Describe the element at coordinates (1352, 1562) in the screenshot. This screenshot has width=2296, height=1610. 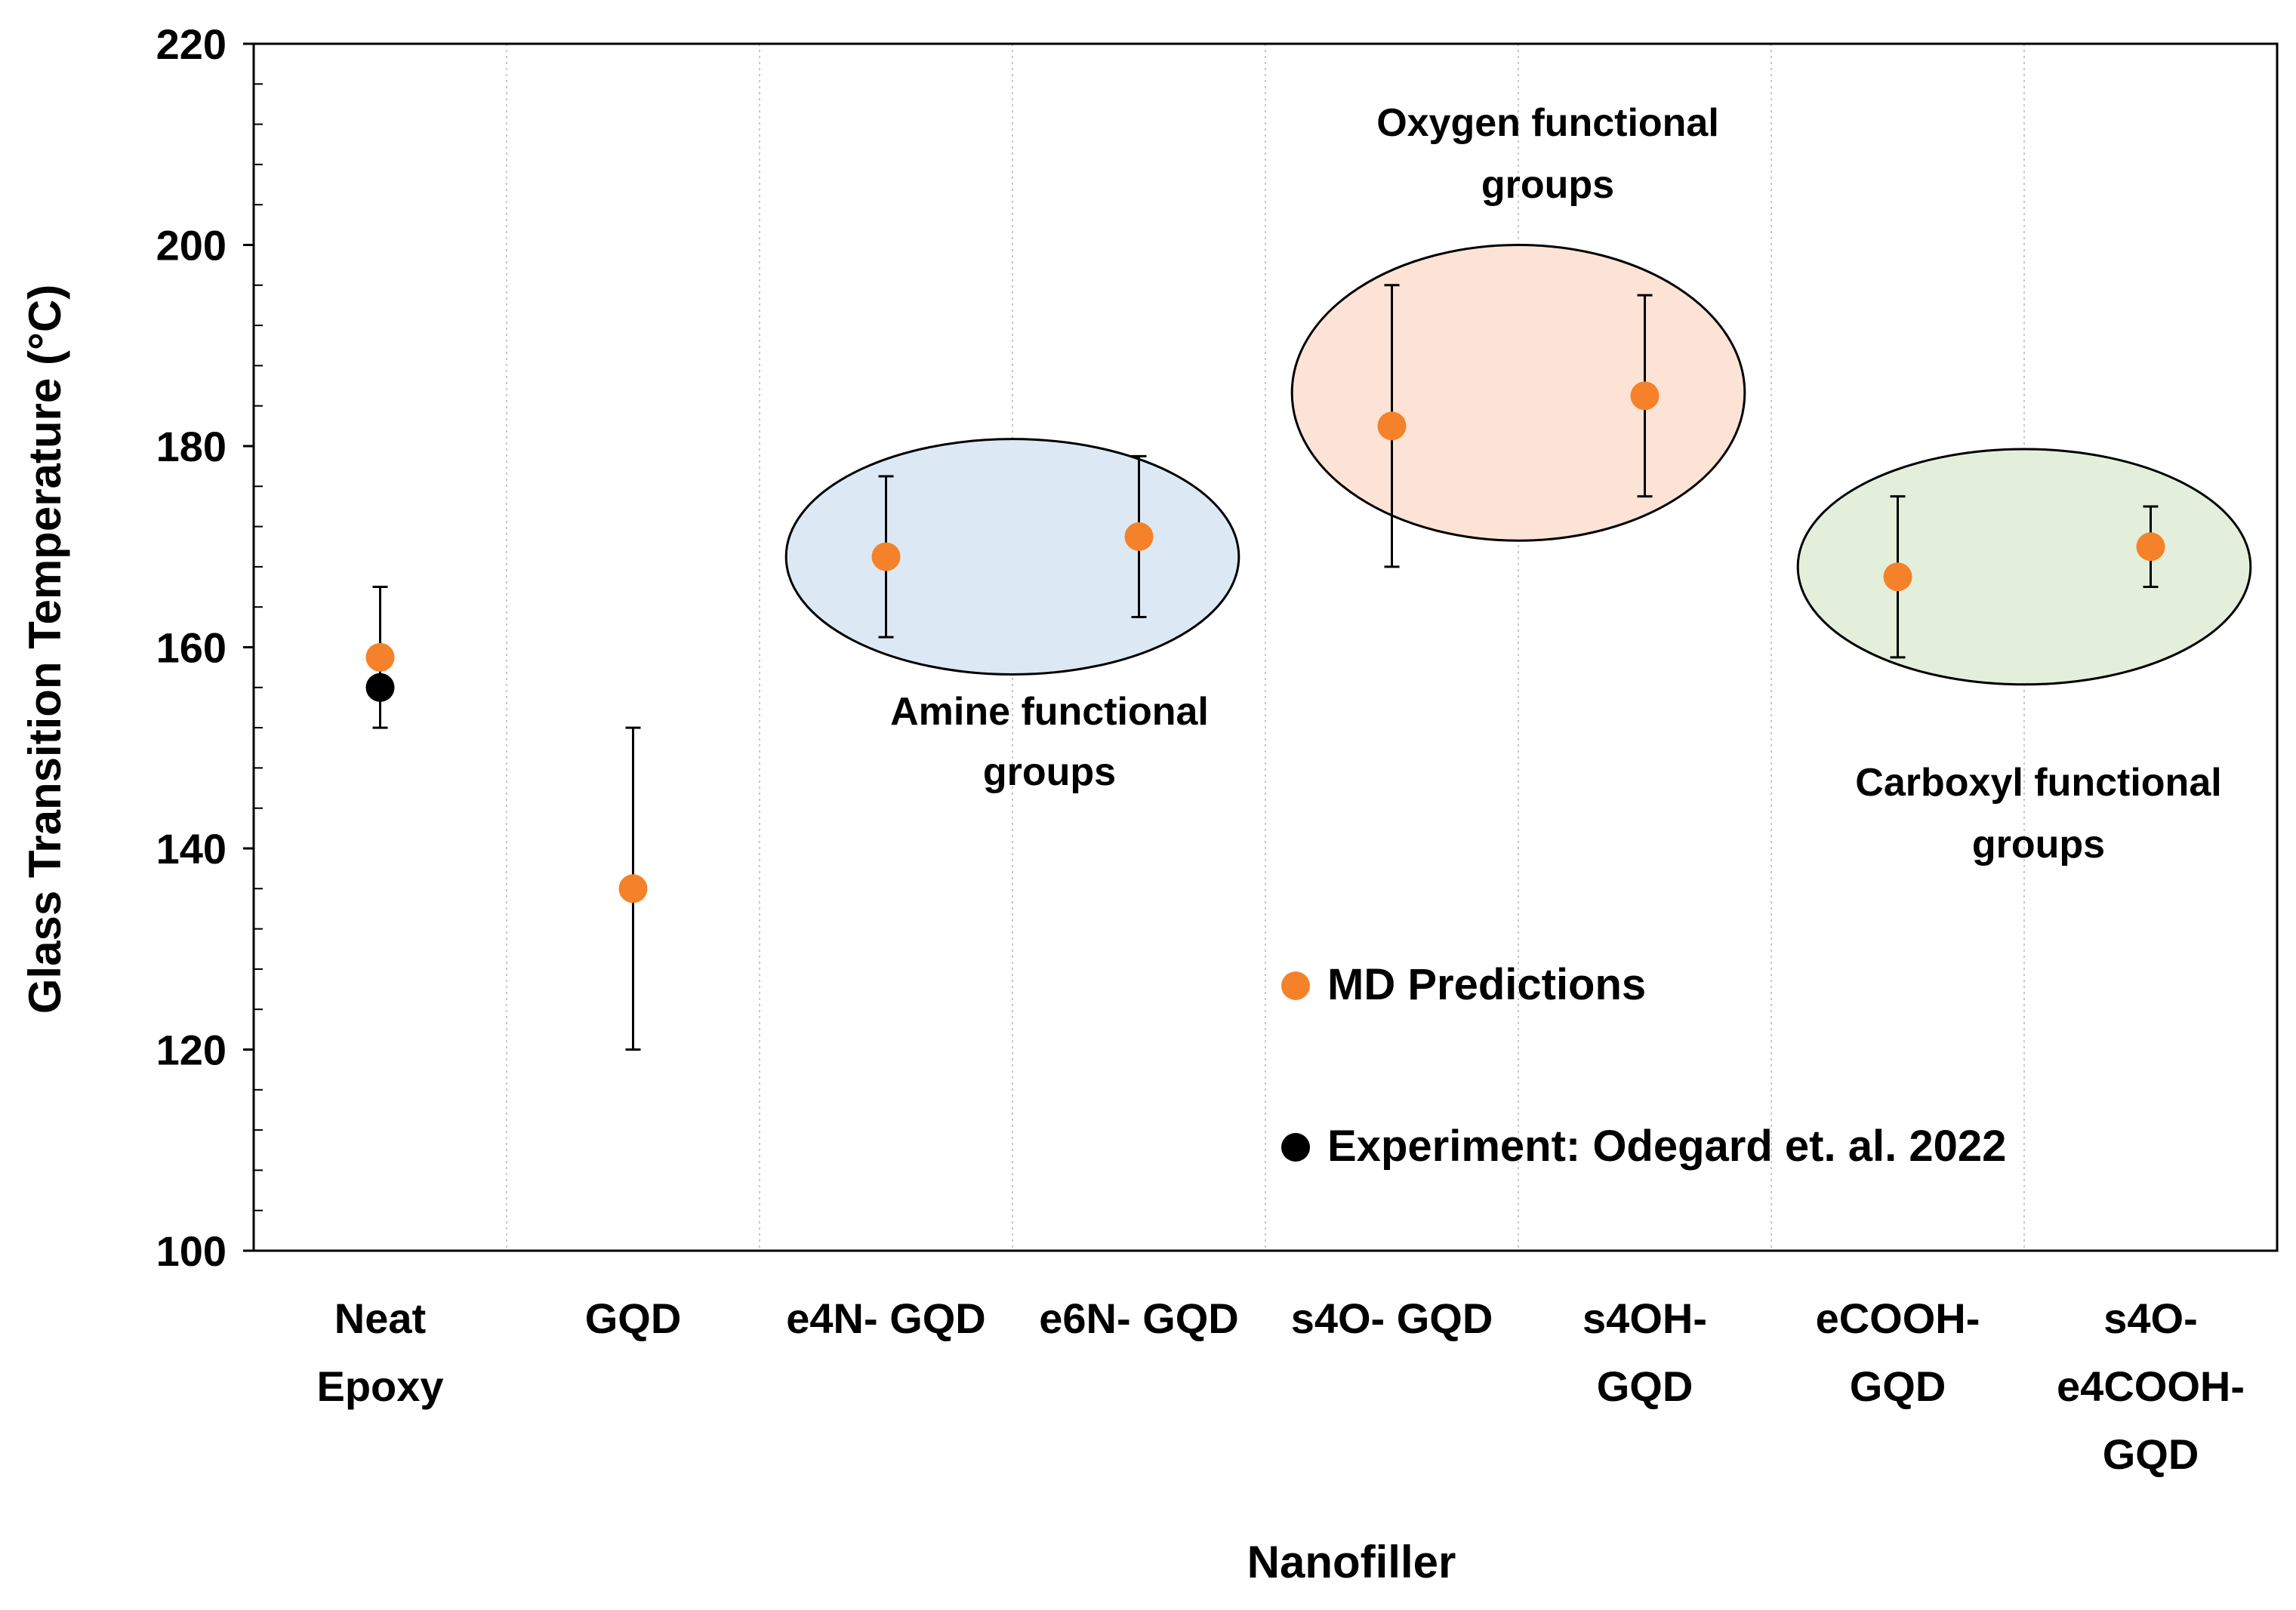
I see `x-axis-title: Nanofiller` at that location.